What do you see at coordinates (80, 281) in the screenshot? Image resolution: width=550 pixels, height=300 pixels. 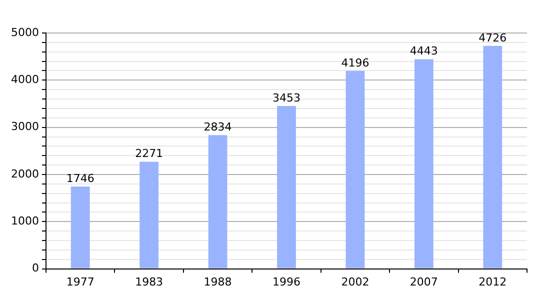 I see `x-tick-label: 1977` at bounding box center [80, 281].